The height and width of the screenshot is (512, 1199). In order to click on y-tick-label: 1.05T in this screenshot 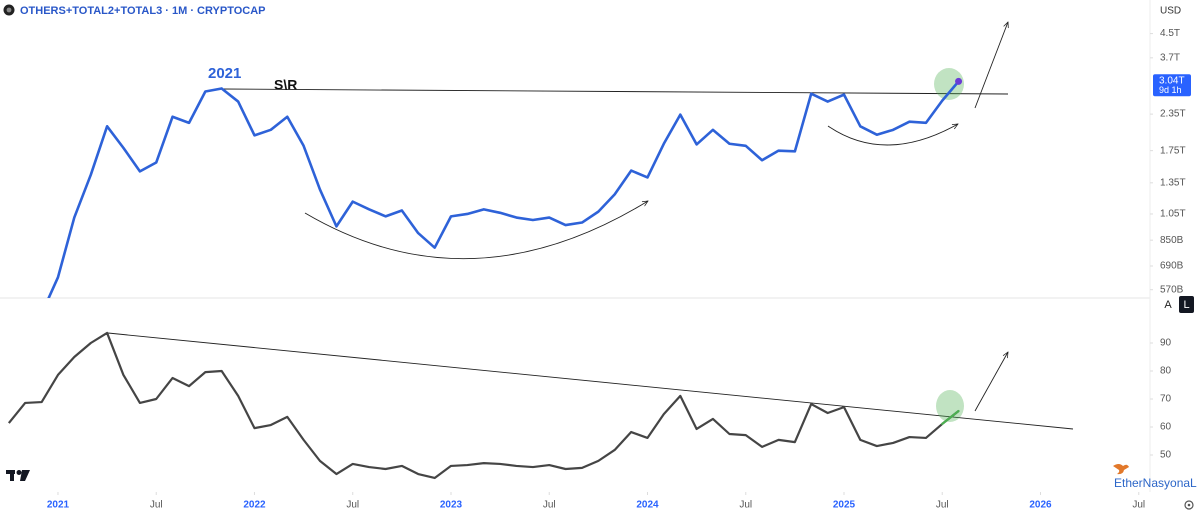, I will do `click(1173, 214)`.